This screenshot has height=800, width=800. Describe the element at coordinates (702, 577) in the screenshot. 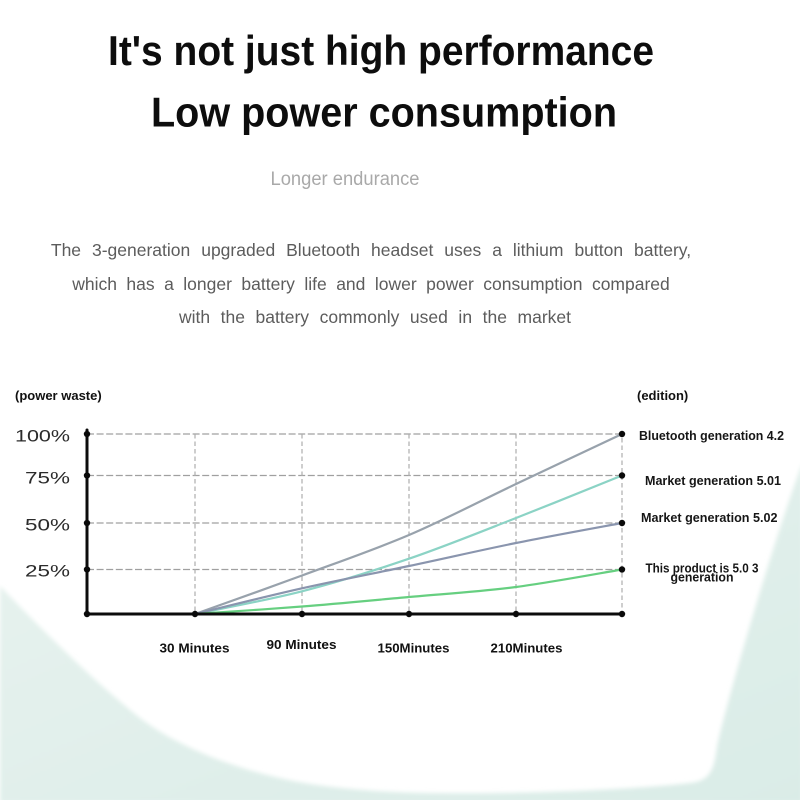

I see `svg-text: generation` at that location.